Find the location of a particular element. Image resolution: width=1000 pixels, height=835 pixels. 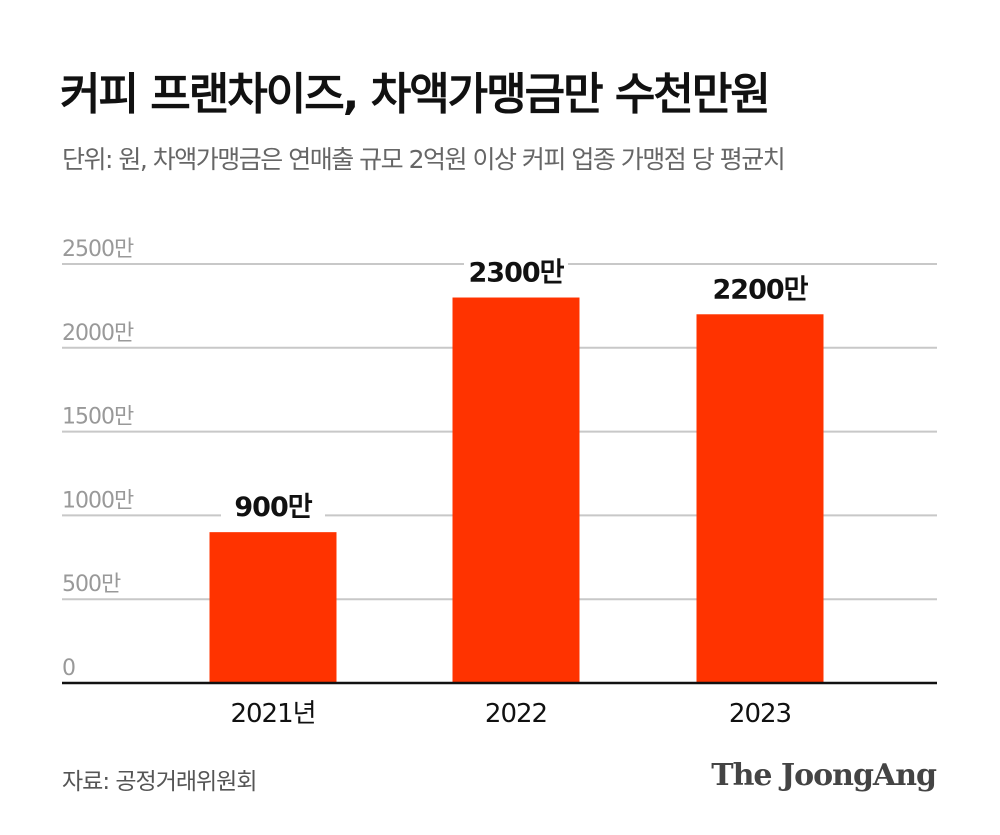

y-tick-label: 2500만 is located at coordinates (98, 249).